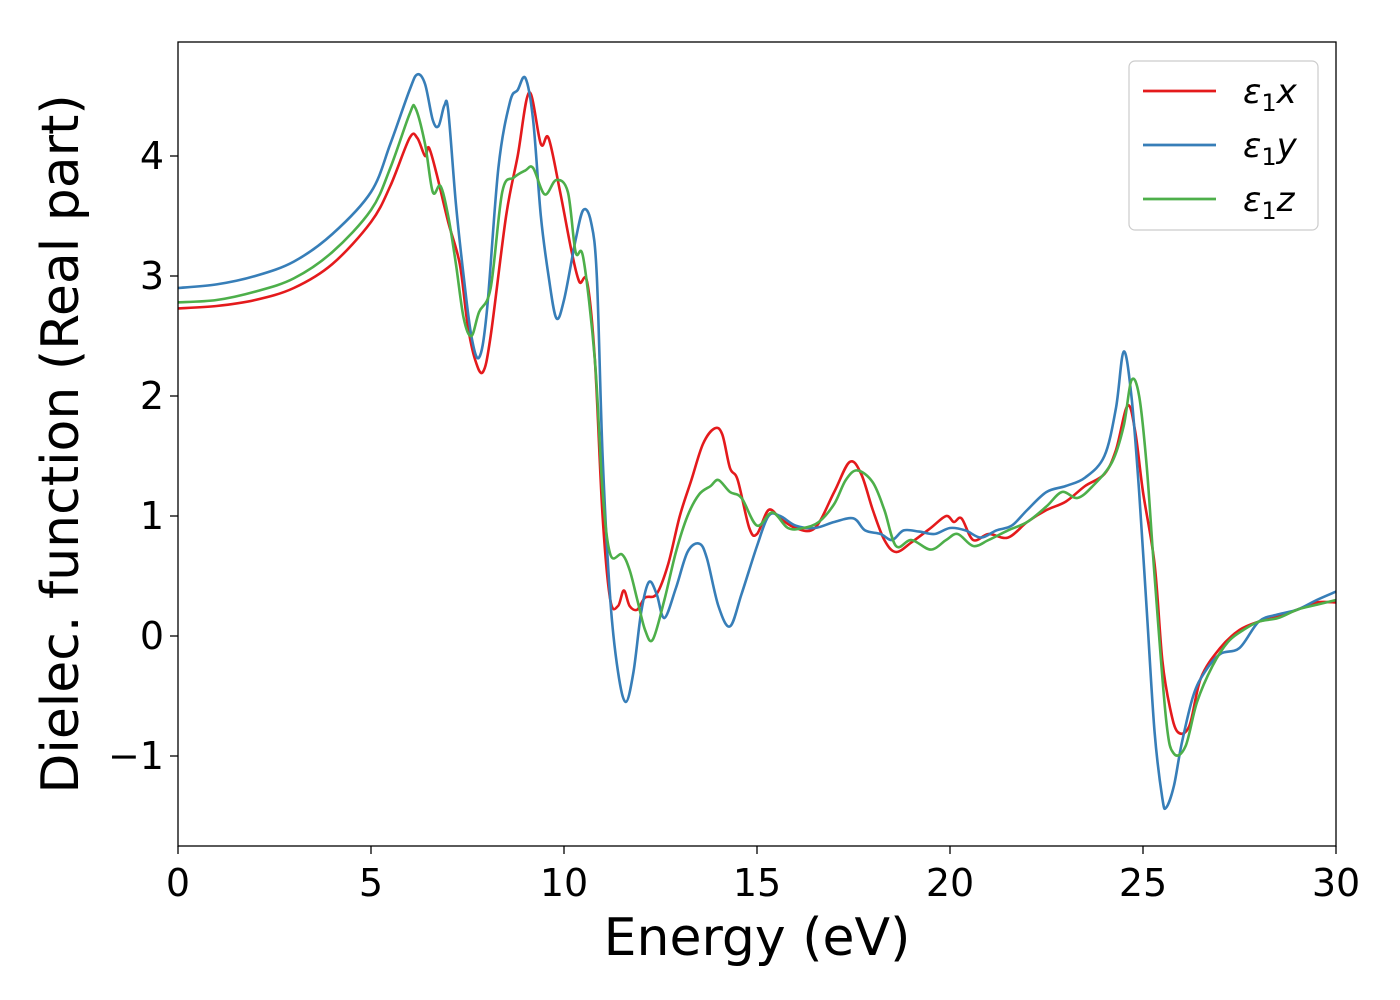 Image resolution: width=1400 pixels, height=1000 pixels. I want to click on x-tick-label: 10, so click(564, 883).